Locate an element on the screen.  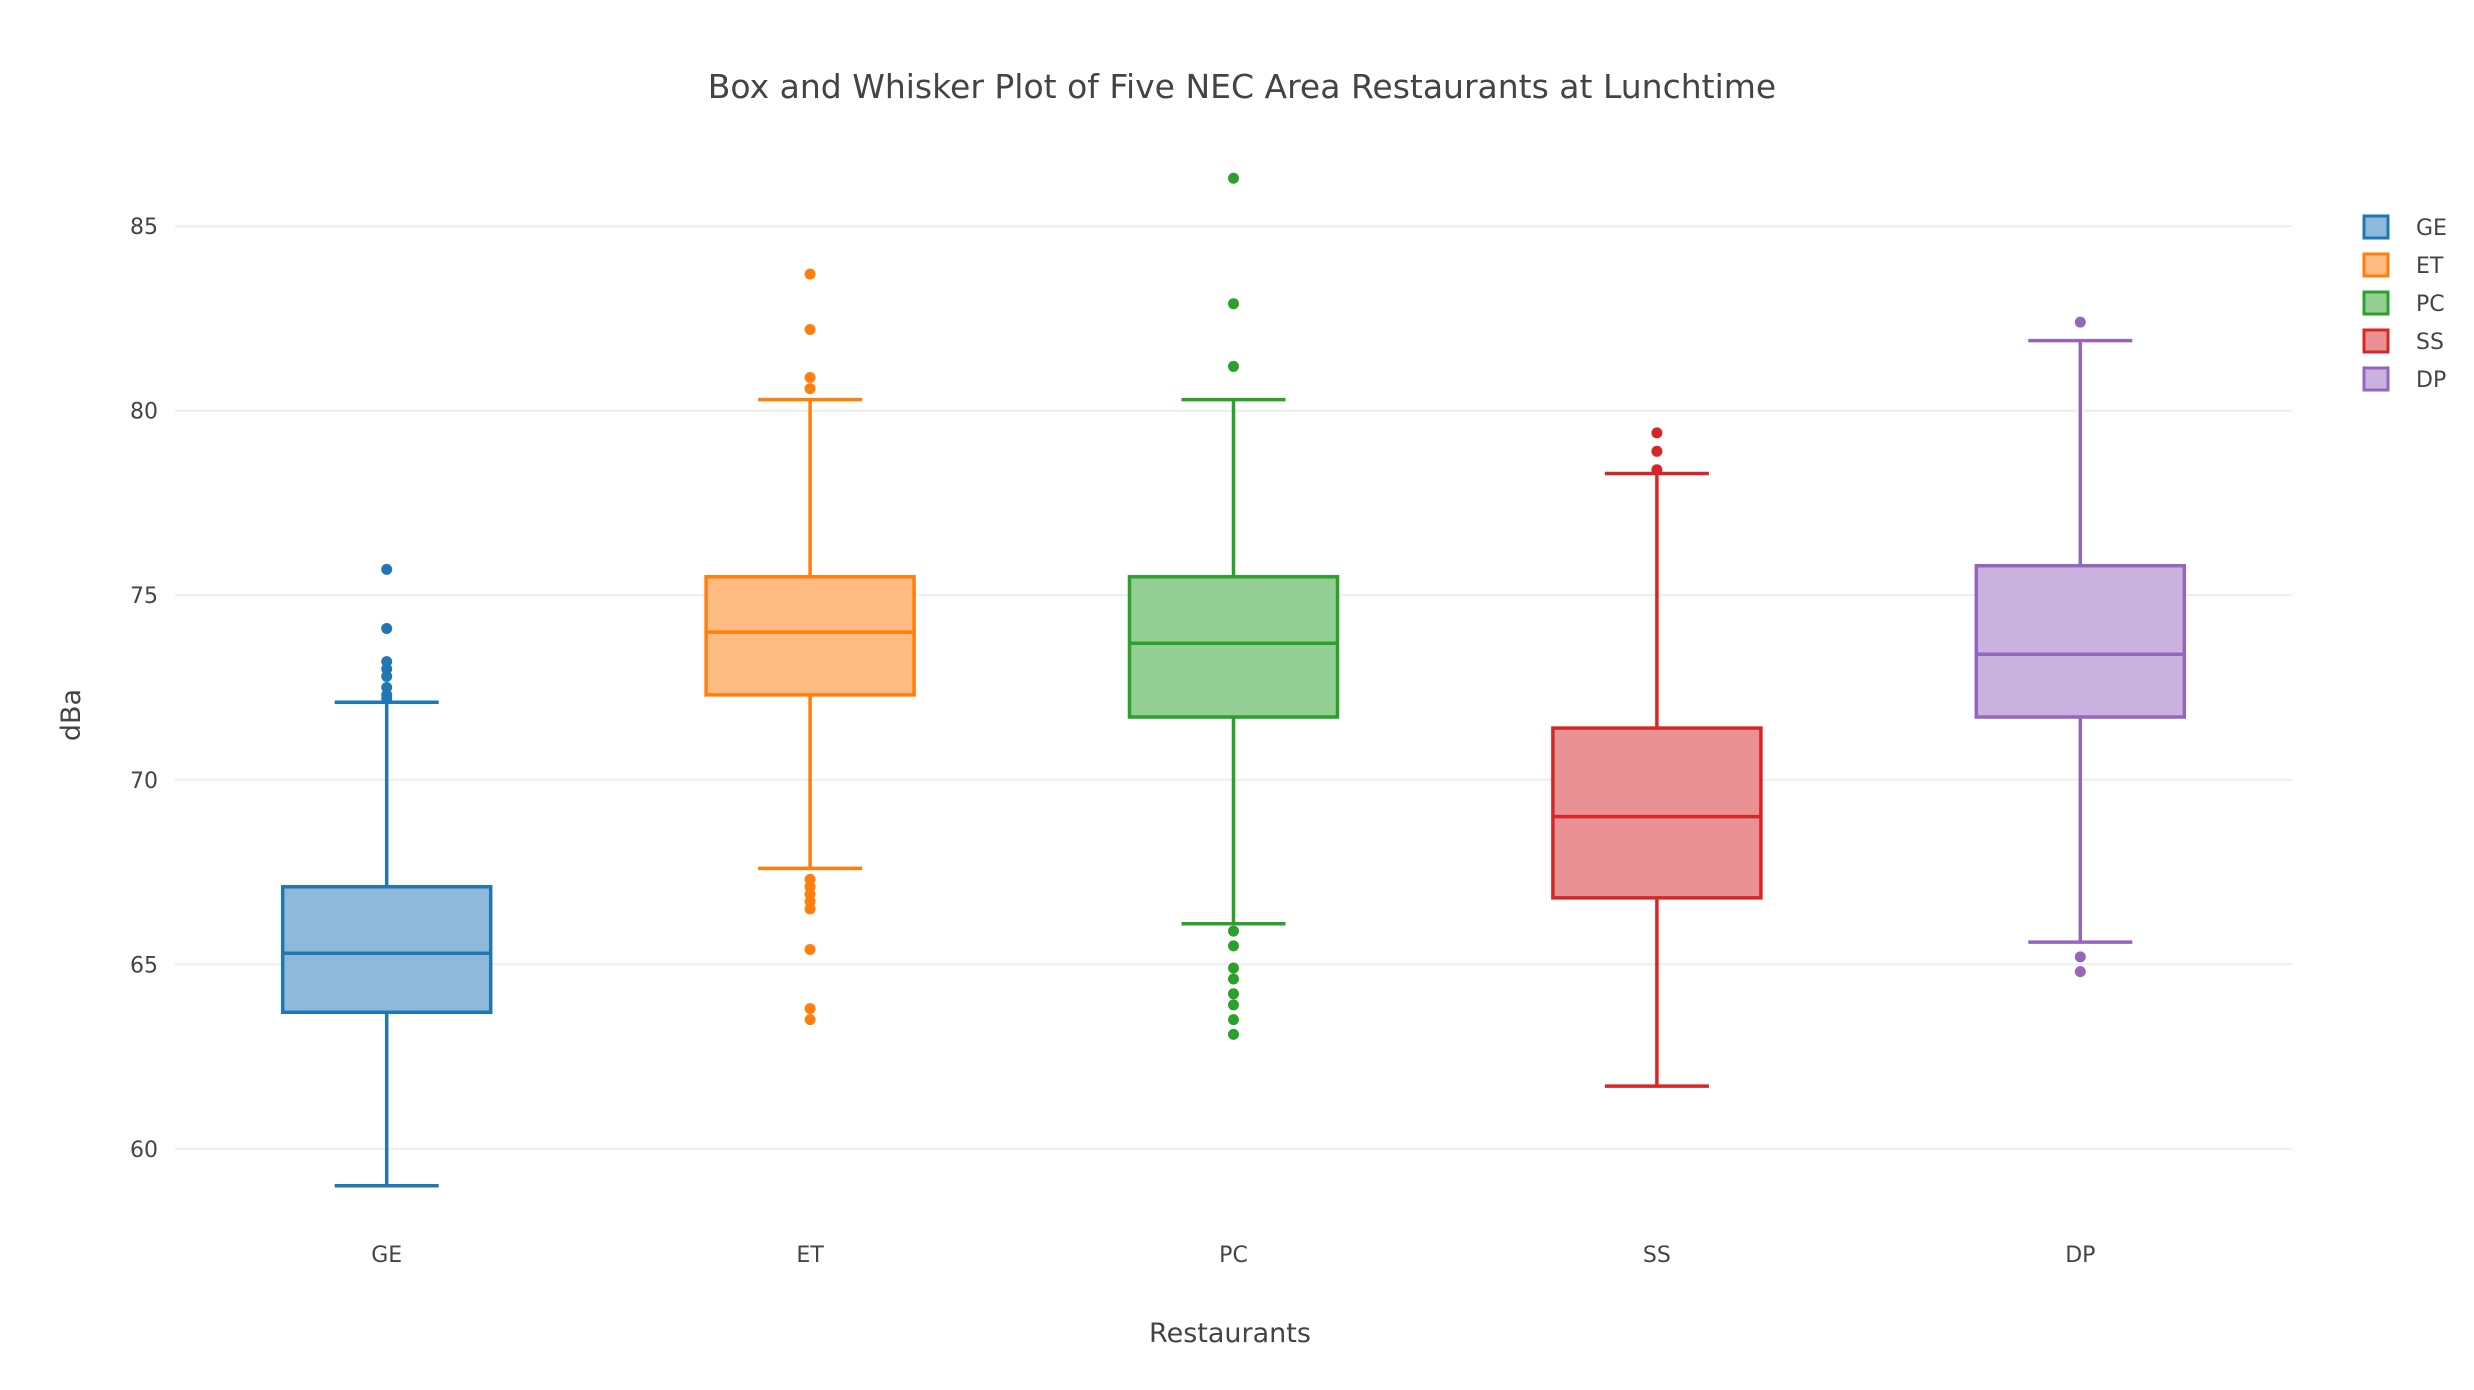
y-axis-title: dBa is located at coordinates (71, 715).